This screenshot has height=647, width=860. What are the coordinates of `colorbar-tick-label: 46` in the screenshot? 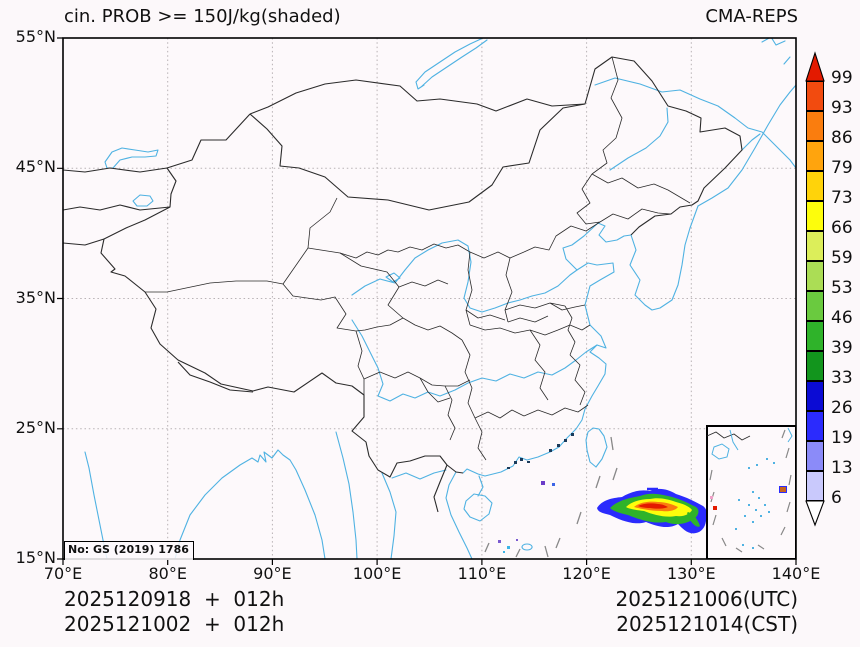 It's located at (842, 318).